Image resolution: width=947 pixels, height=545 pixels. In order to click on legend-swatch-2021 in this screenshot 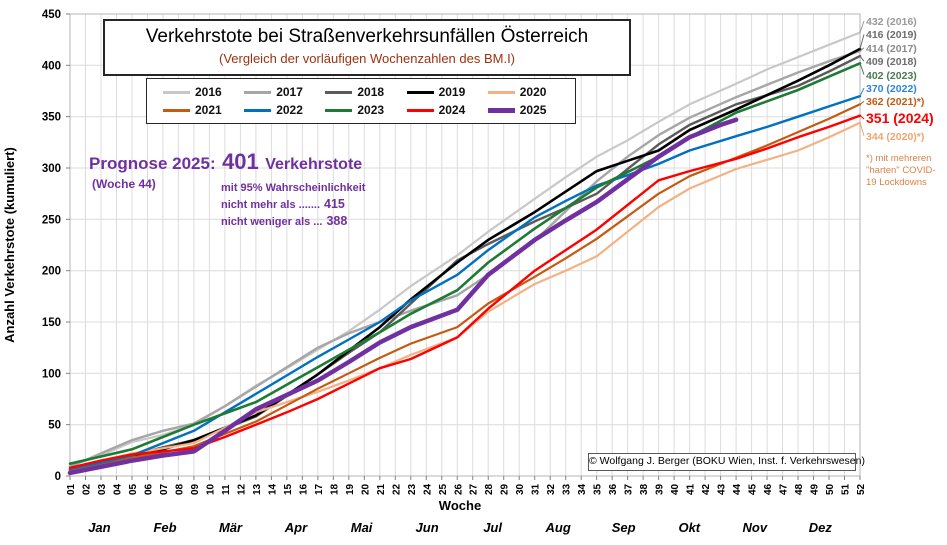, I will do `click(176, 110)`.